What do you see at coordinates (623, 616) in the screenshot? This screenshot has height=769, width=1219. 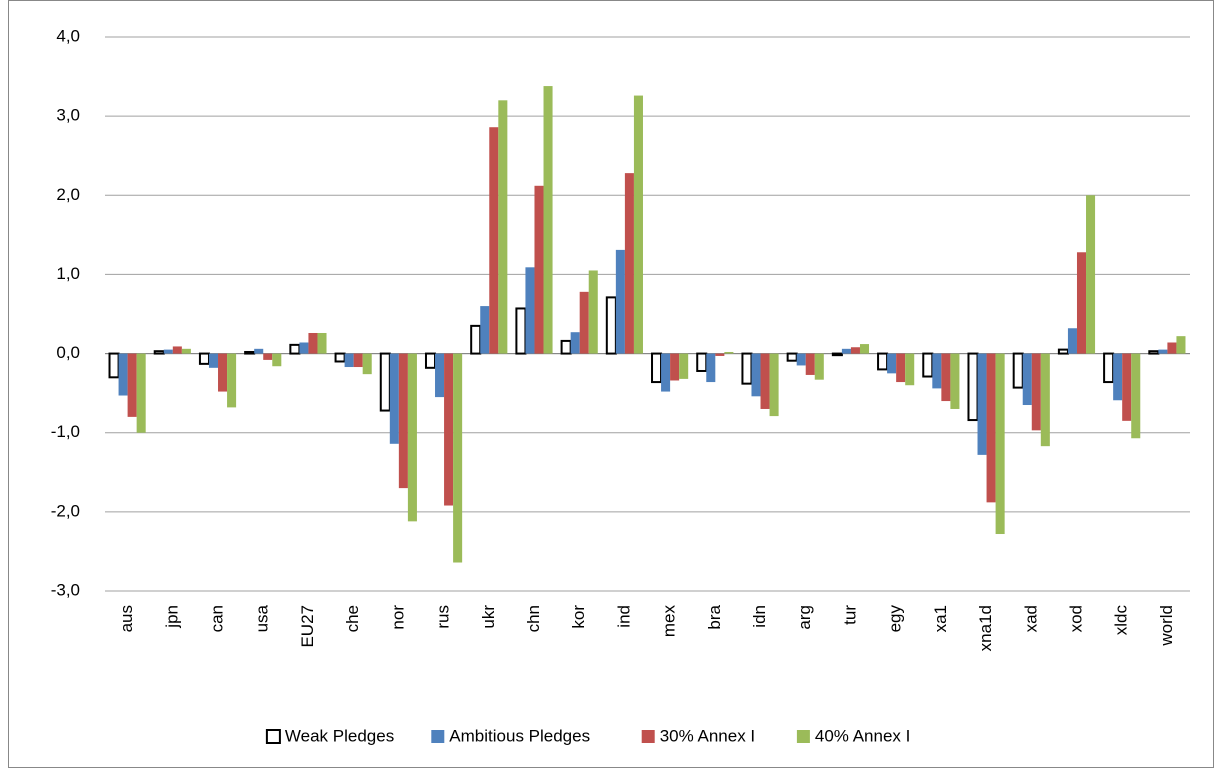 I see `x-tick-label: ind` at bounding box center [623, 616].